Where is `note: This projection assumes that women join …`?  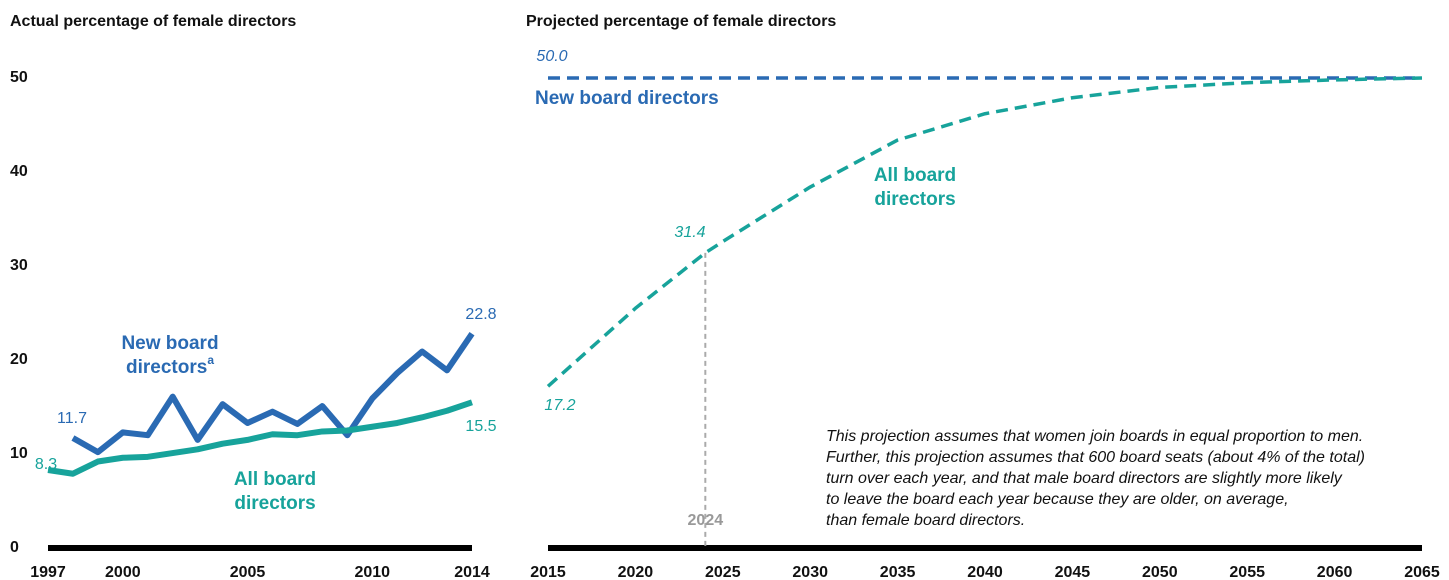 note: This projection assumes that women join … is located at coordinates (1094, 436).